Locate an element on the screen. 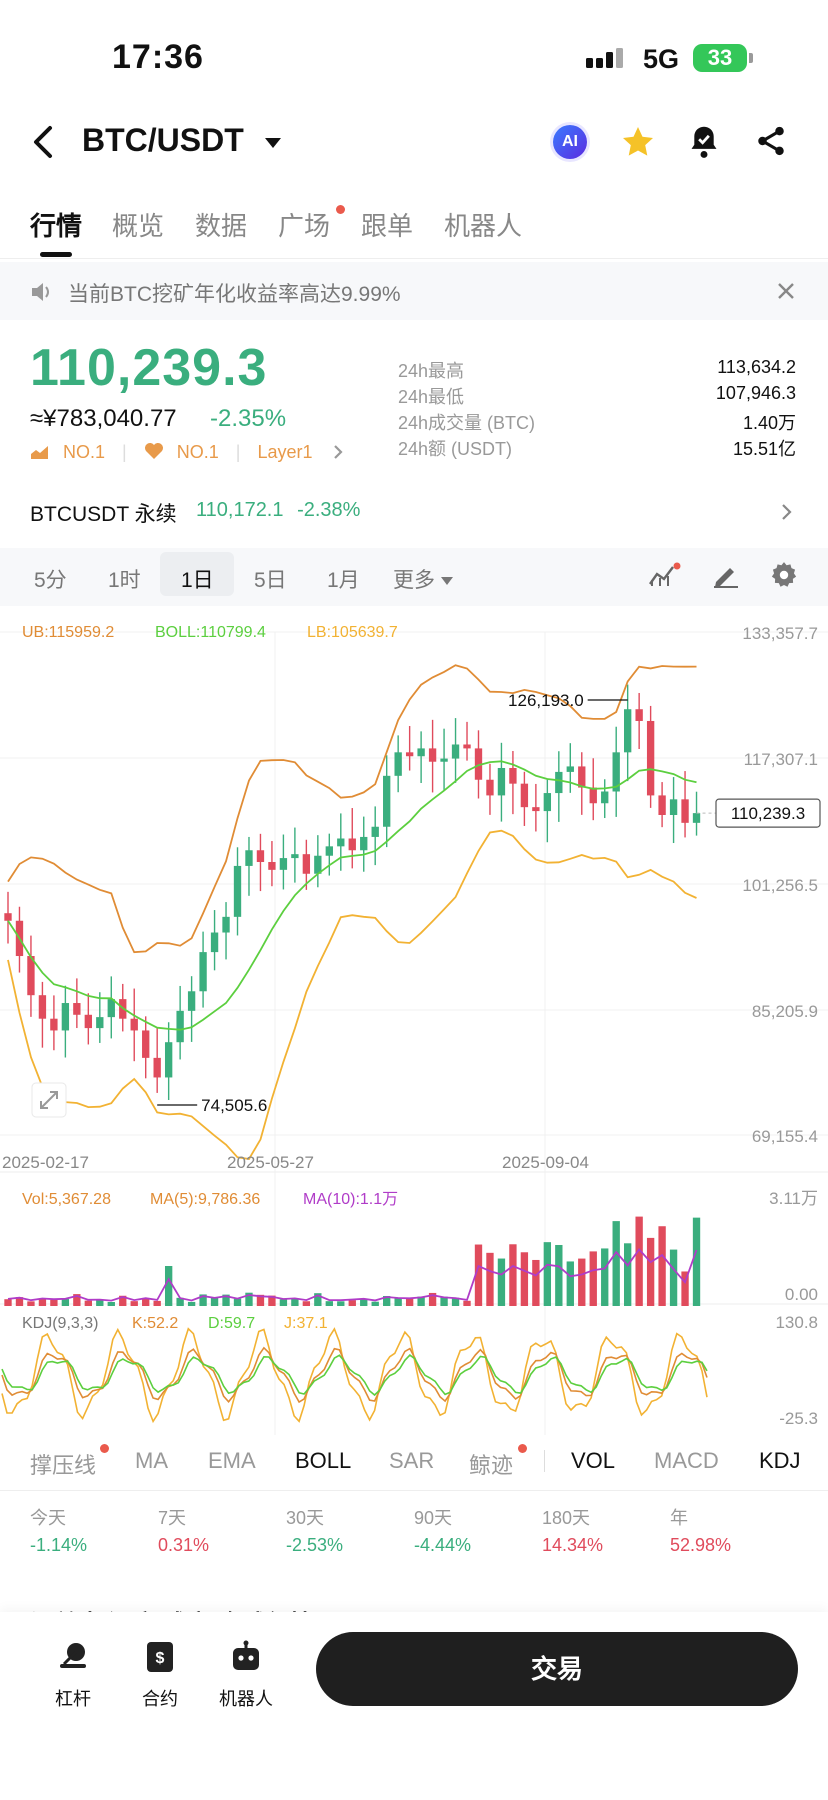  current-price-tag is located at coordinates (768, 813).